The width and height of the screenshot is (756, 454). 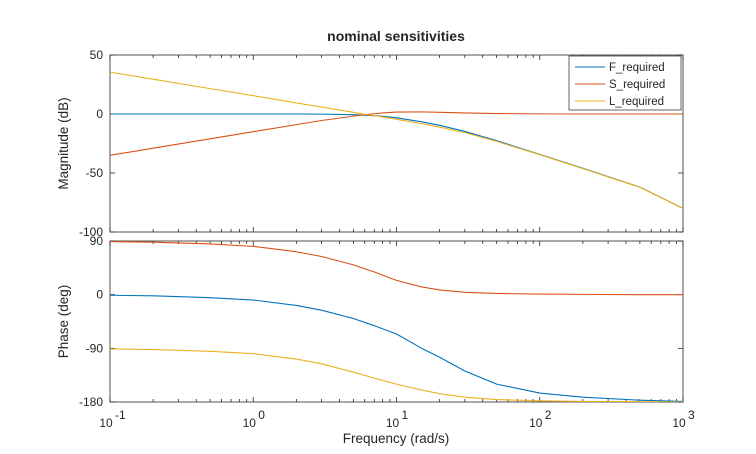 I want to click on y-tick-label: -100, so click(x=91, y=232).